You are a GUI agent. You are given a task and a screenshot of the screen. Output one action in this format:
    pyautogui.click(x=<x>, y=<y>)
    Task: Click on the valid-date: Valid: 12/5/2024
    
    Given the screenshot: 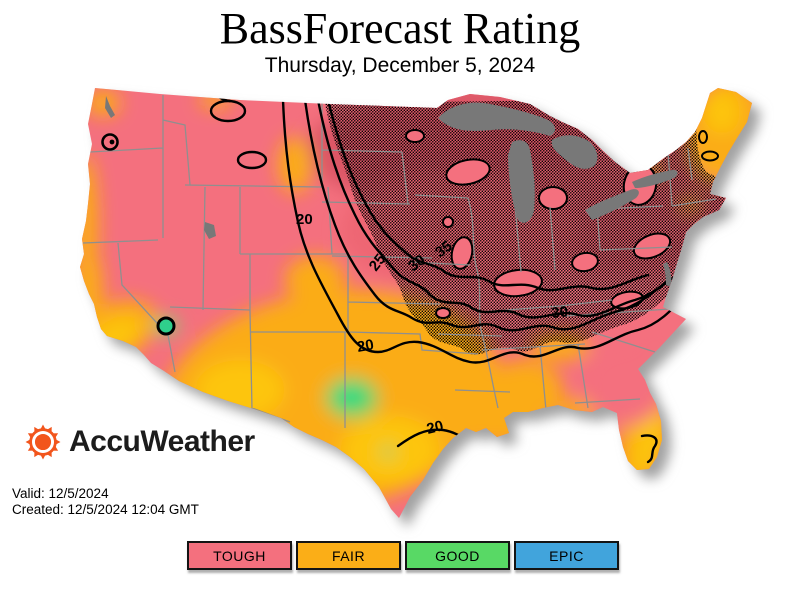 What is the action you would take?
    pyautogui.click(x=60, y=493)
    